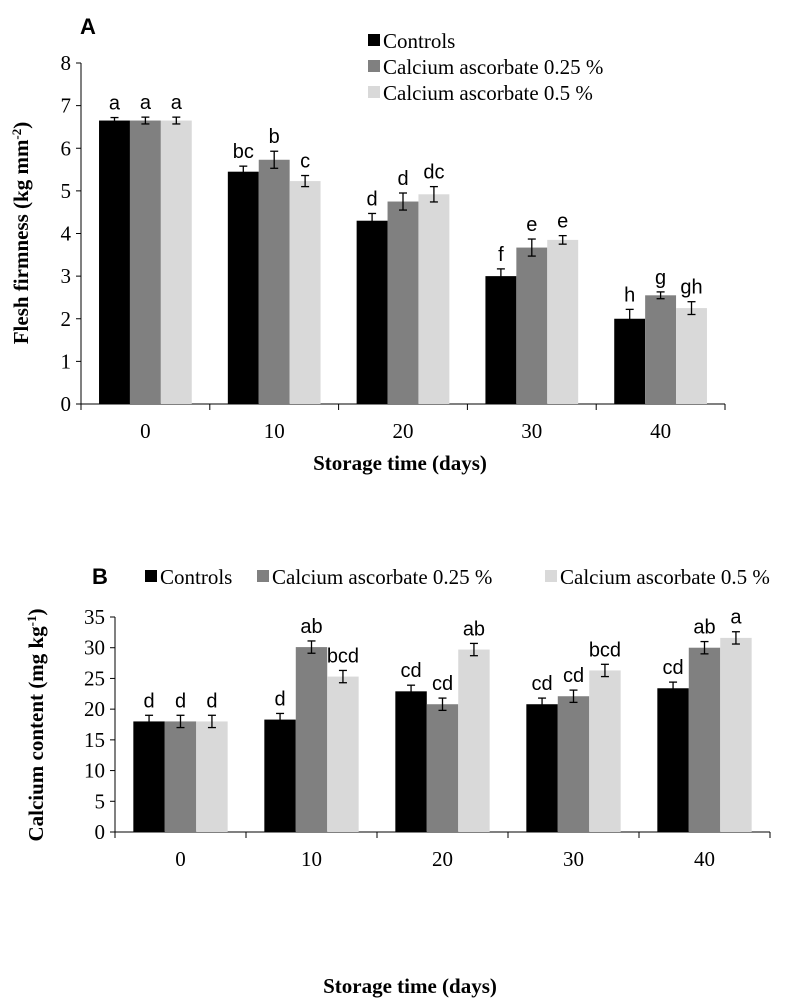 The image size is (808, 1001). Describe the element at coordinates (94, 678) in the screenshot. I see `panel-b-y-tick-label: 25` at that location.